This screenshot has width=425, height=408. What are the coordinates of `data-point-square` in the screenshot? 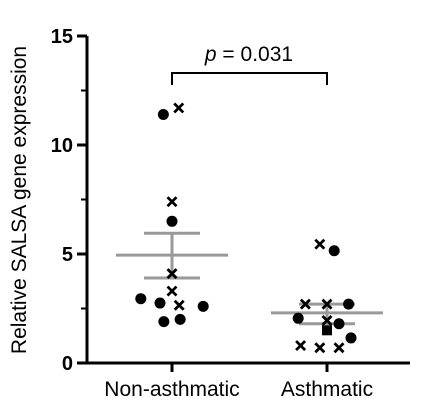 It's located at (327, 330).